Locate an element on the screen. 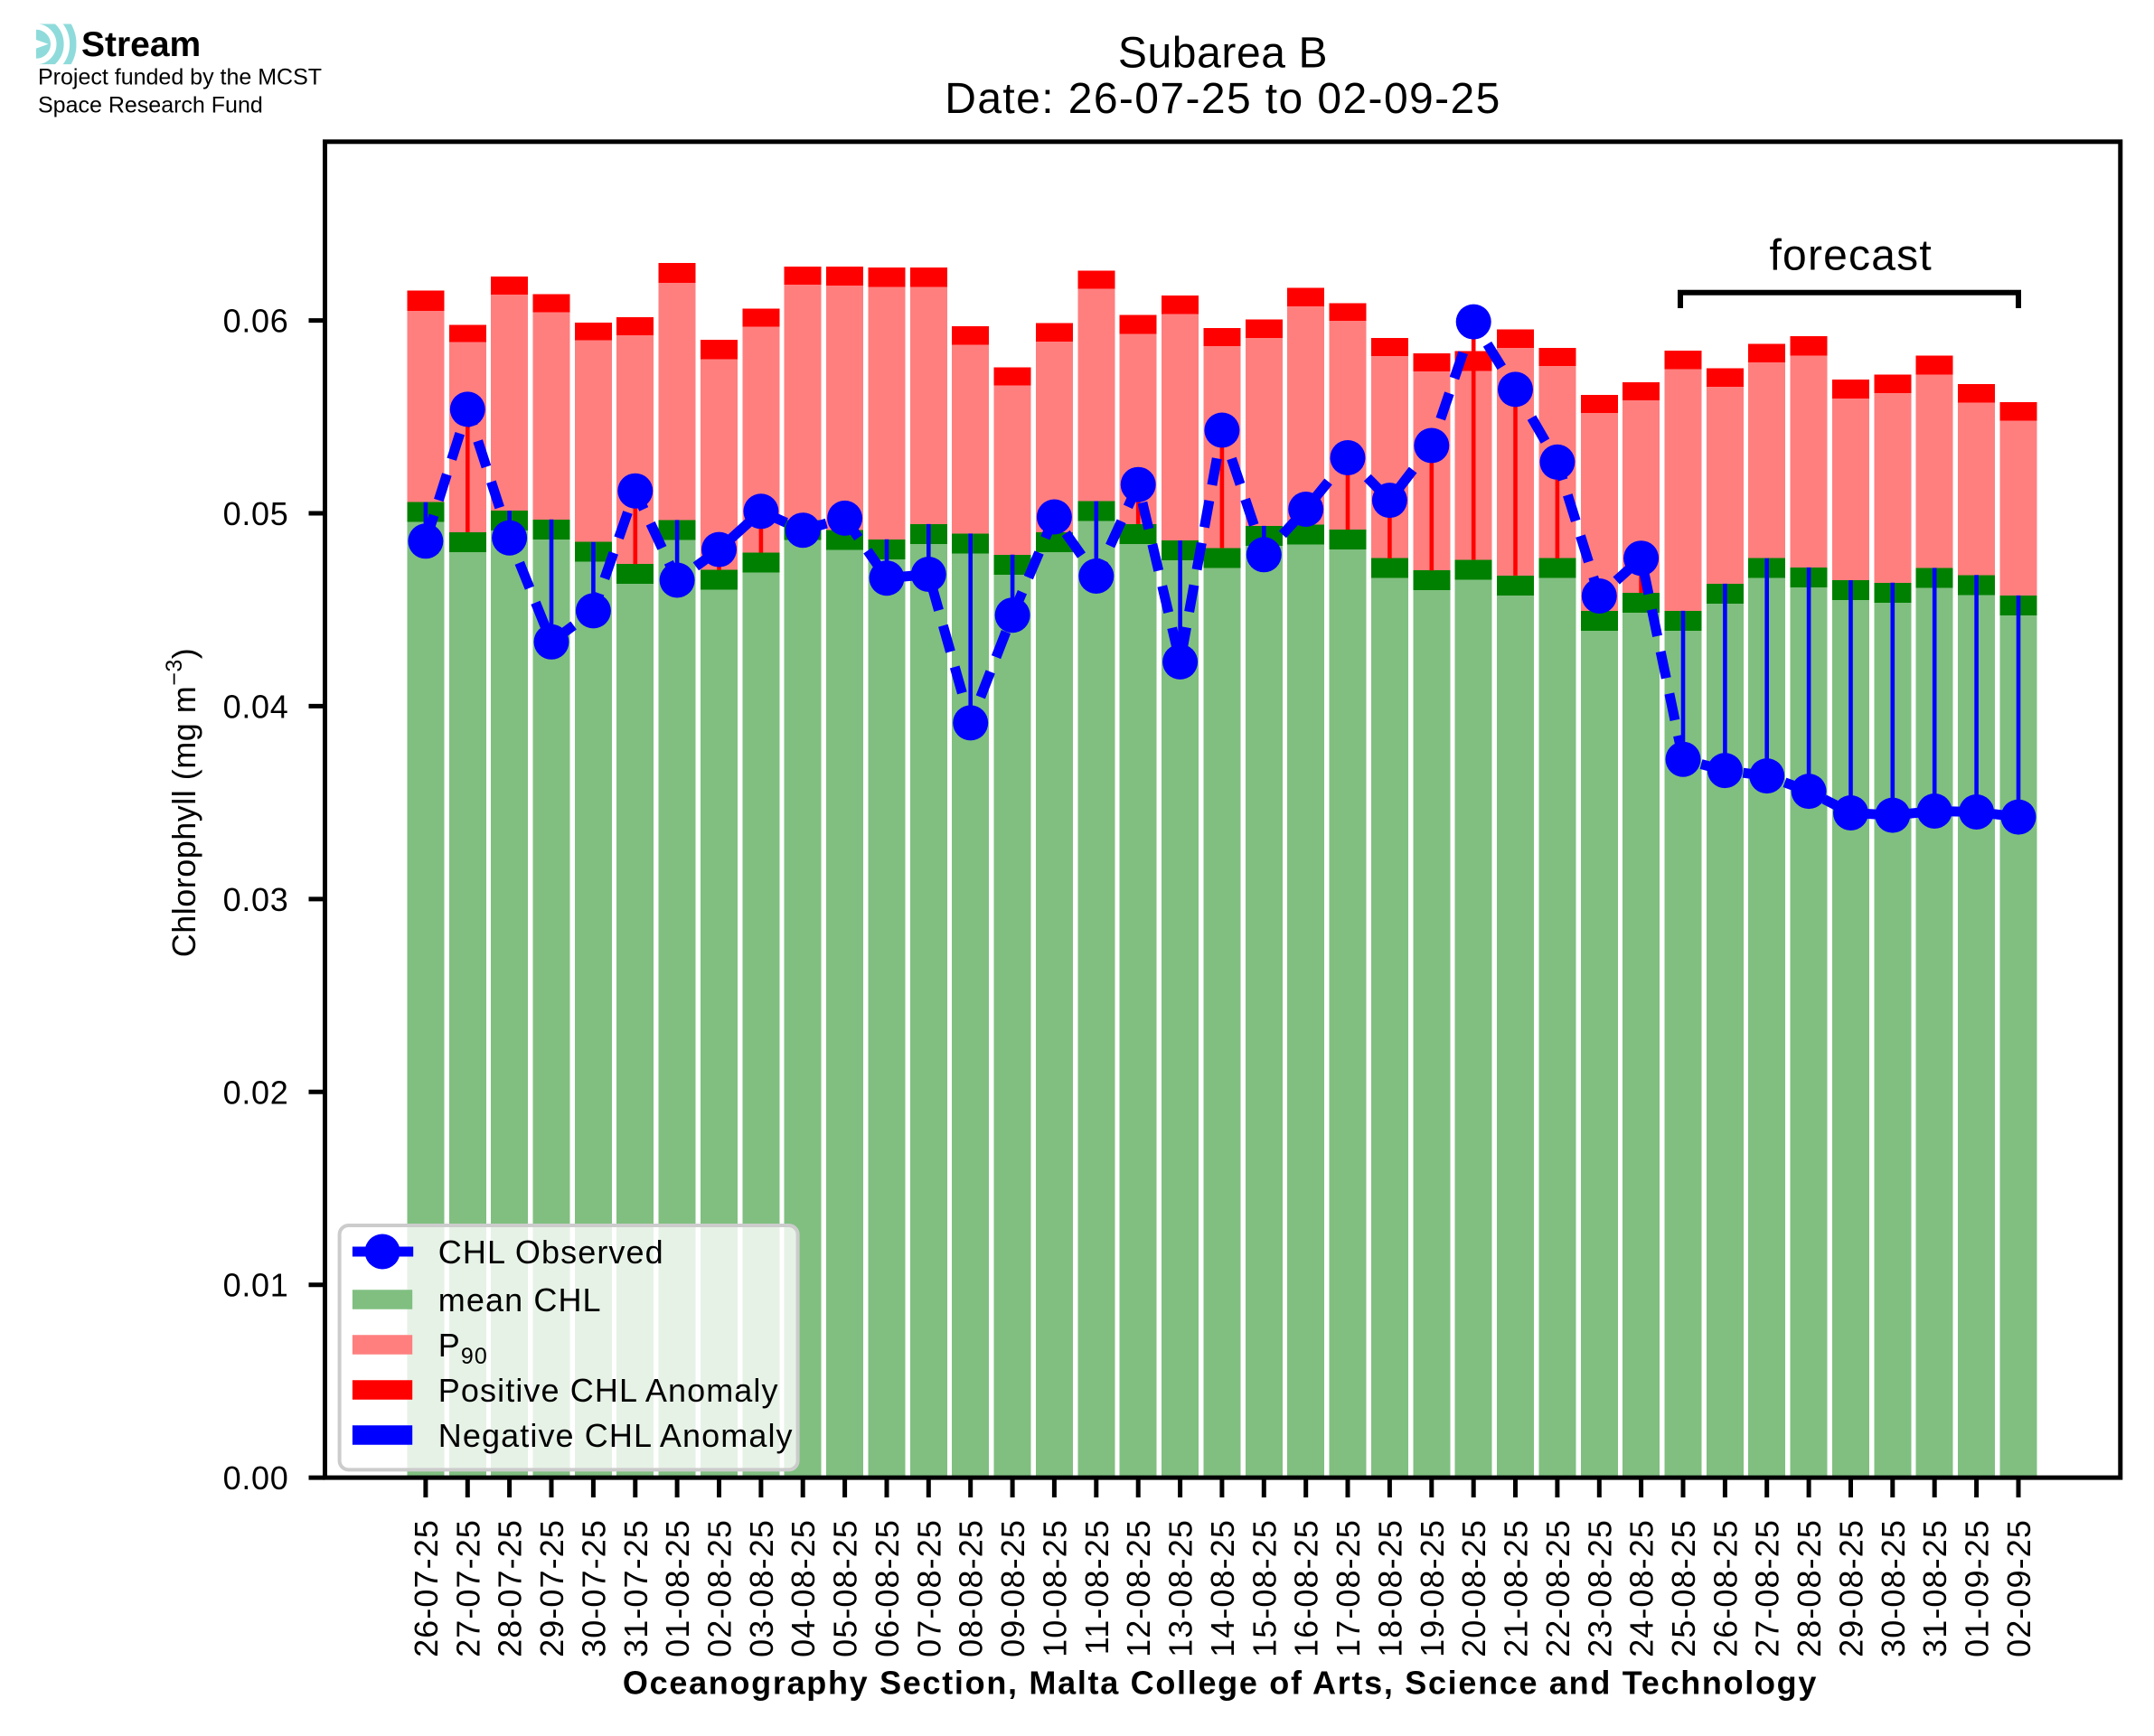  svg-text: 0.04 is located at coordinates (256, 707).